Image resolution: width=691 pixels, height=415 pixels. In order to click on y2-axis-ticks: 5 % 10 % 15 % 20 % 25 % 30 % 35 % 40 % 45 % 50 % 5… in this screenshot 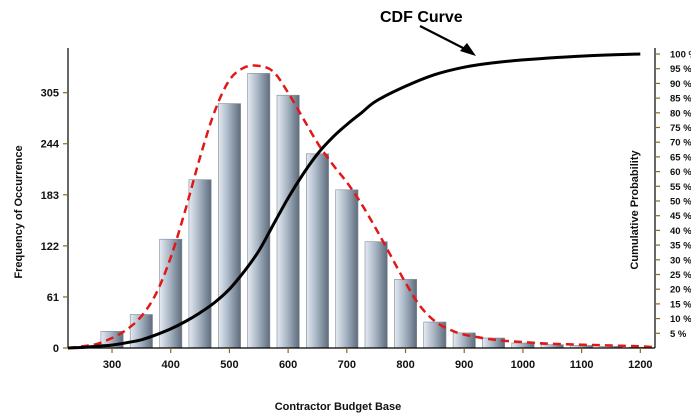, I will do `click(673, 195)`.